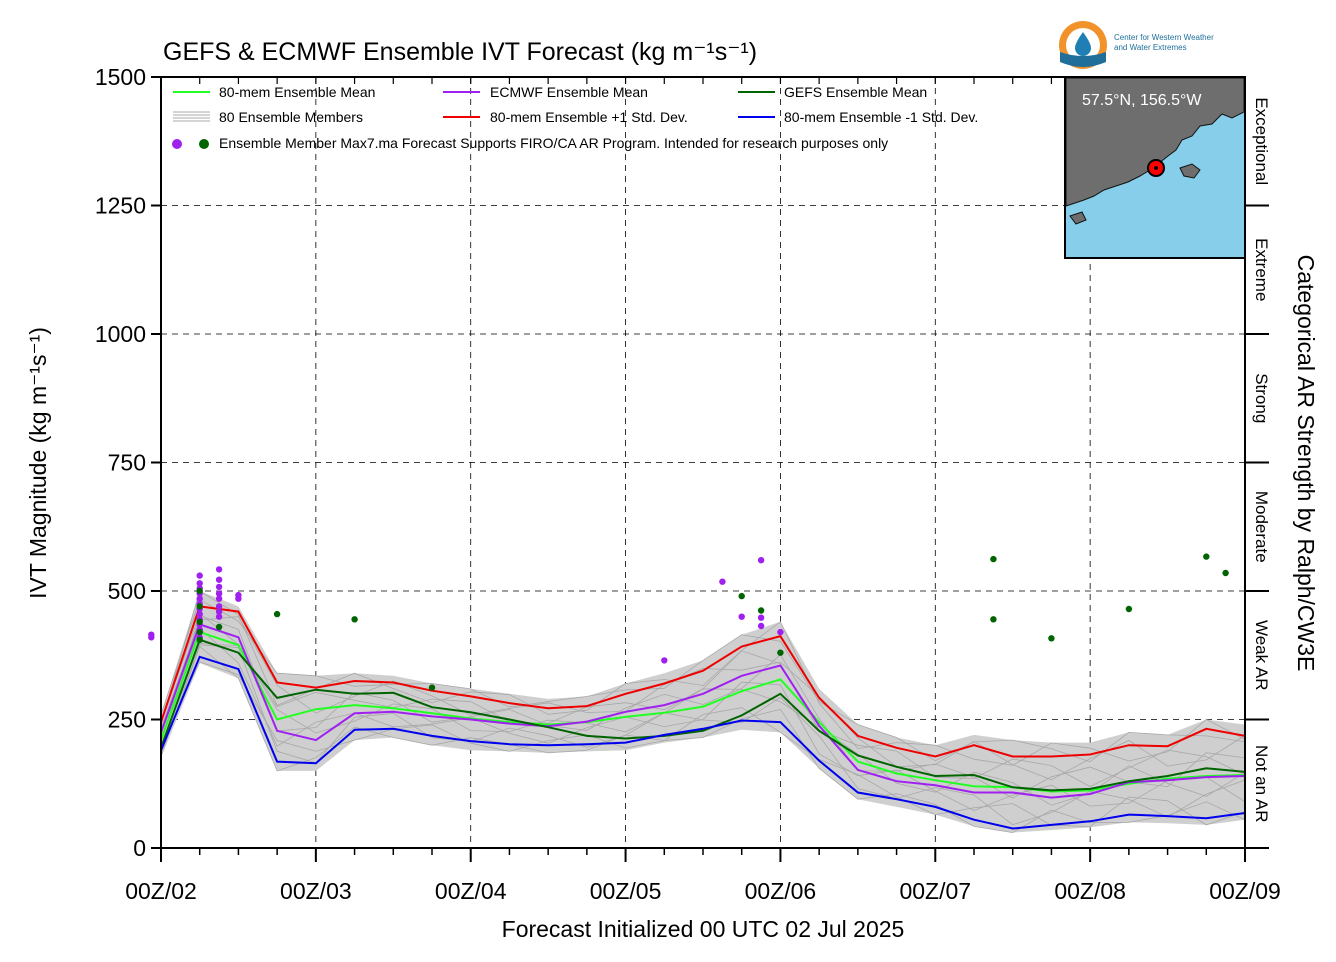 The width and height of the screenshot is (1336, 962). I want to click on location-marker-dot, so click(1156, 168).